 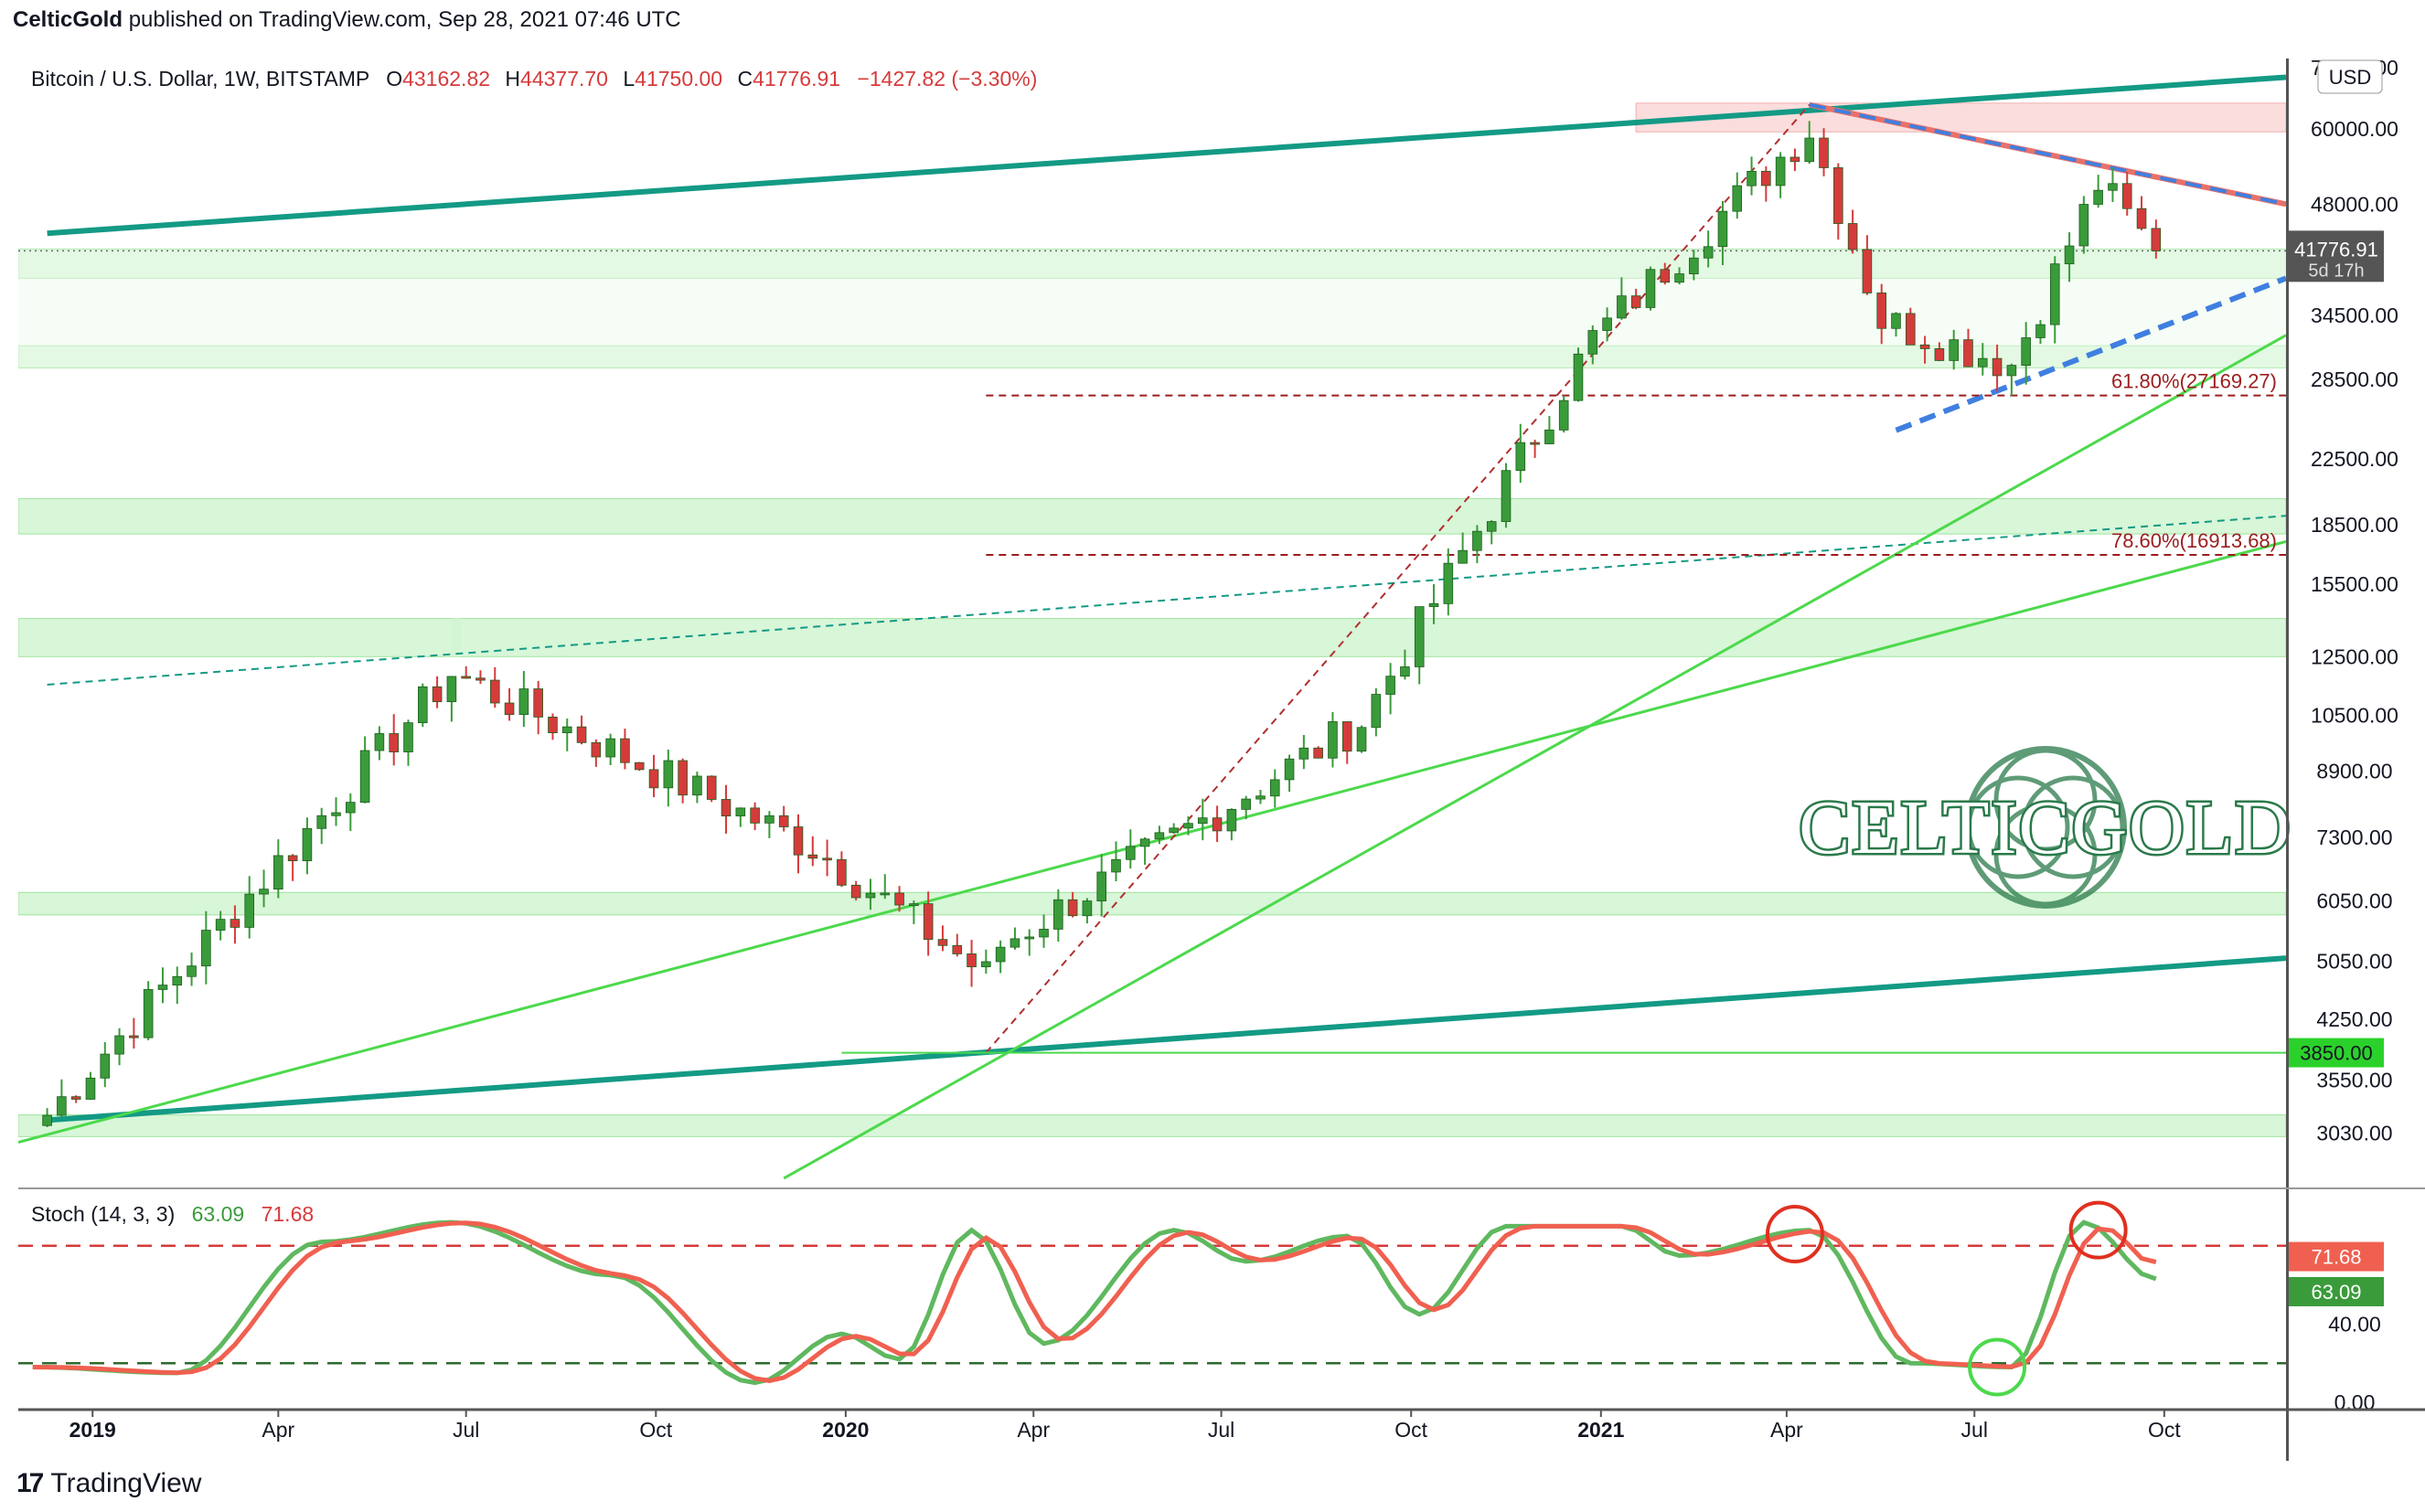 I want to click on stoch-value-label: 71.68, so click(x=2336, y=1257).